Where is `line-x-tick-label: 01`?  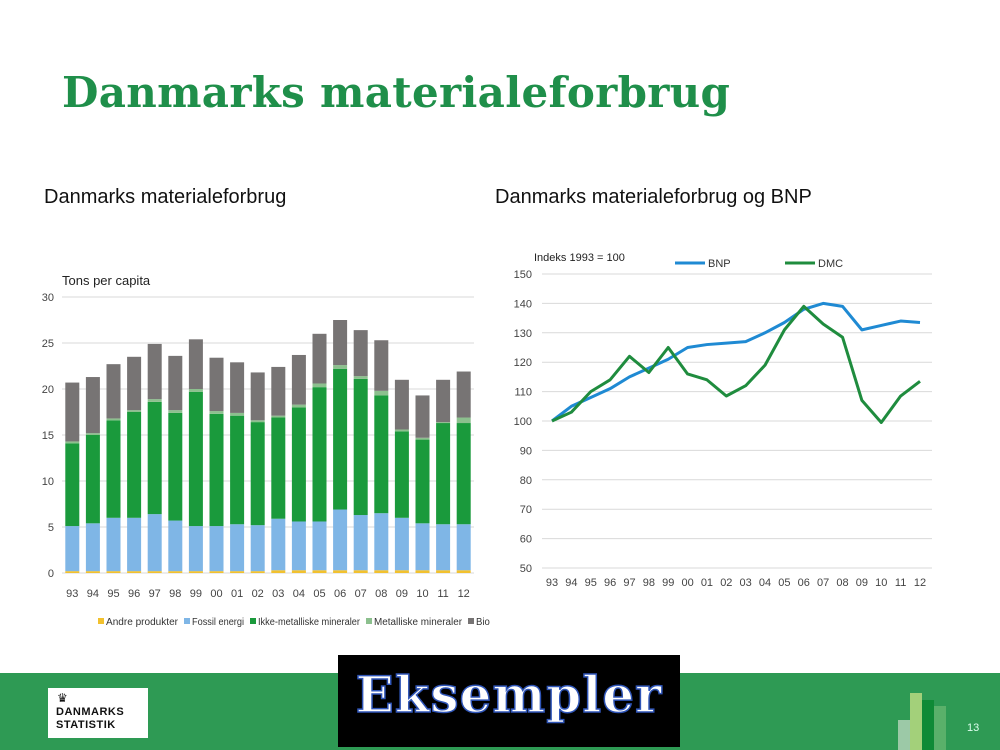 line-x-tick-label: 01 is located at coordinates (707, 583).